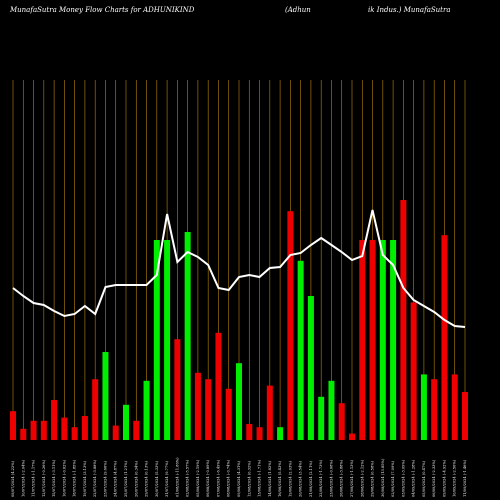 The width and height of the screenshot is (500, 500). I want to click on x-tick-label: 08/07/2024 (4.22%), so click(13, 478).